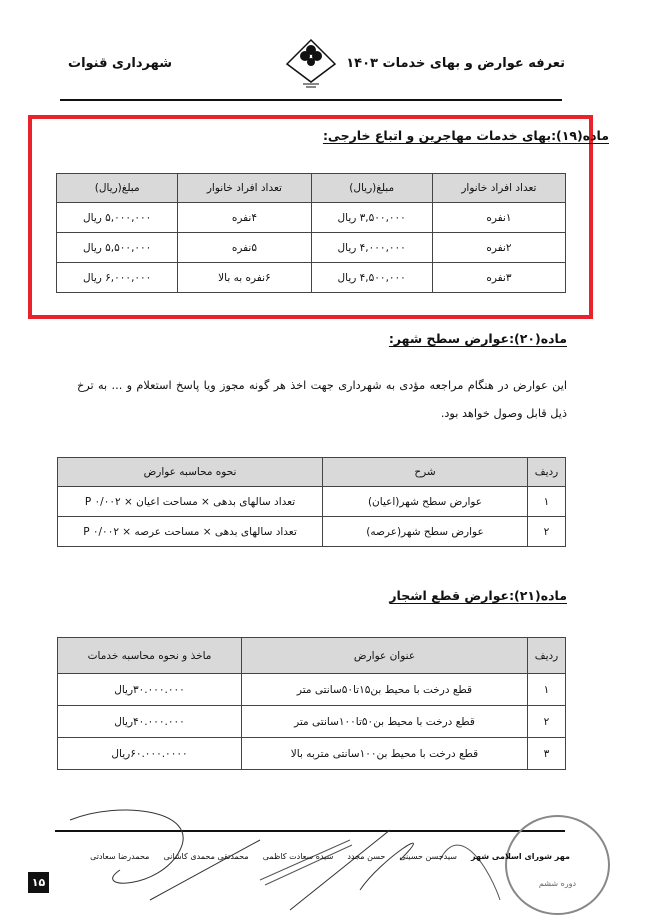  Describe the element at coordinates (425, 531) in the screenshot. I see `cell: عوارض سطح شهر(عرصه)` at that location.